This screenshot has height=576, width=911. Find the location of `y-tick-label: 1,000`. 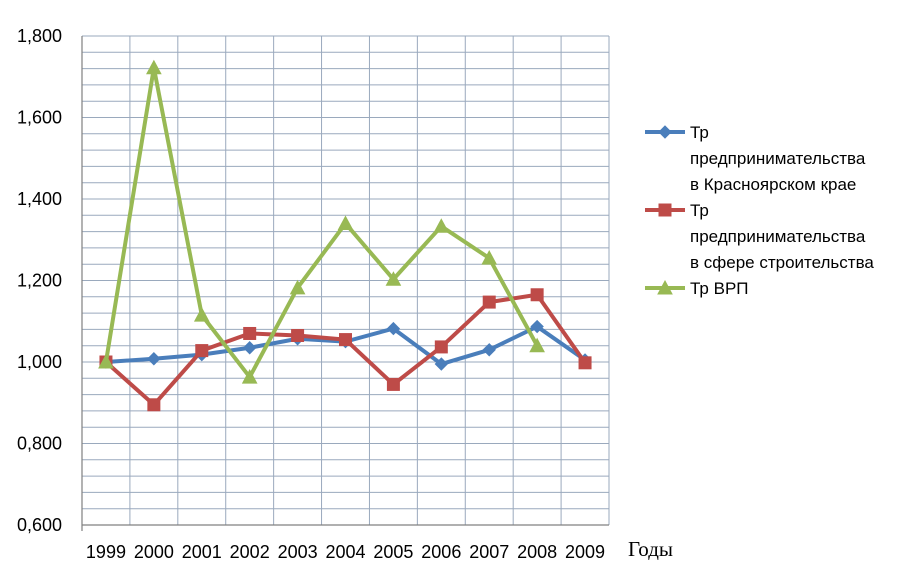

y-tick-label: 1,000 is located at coordinates (39, 362).